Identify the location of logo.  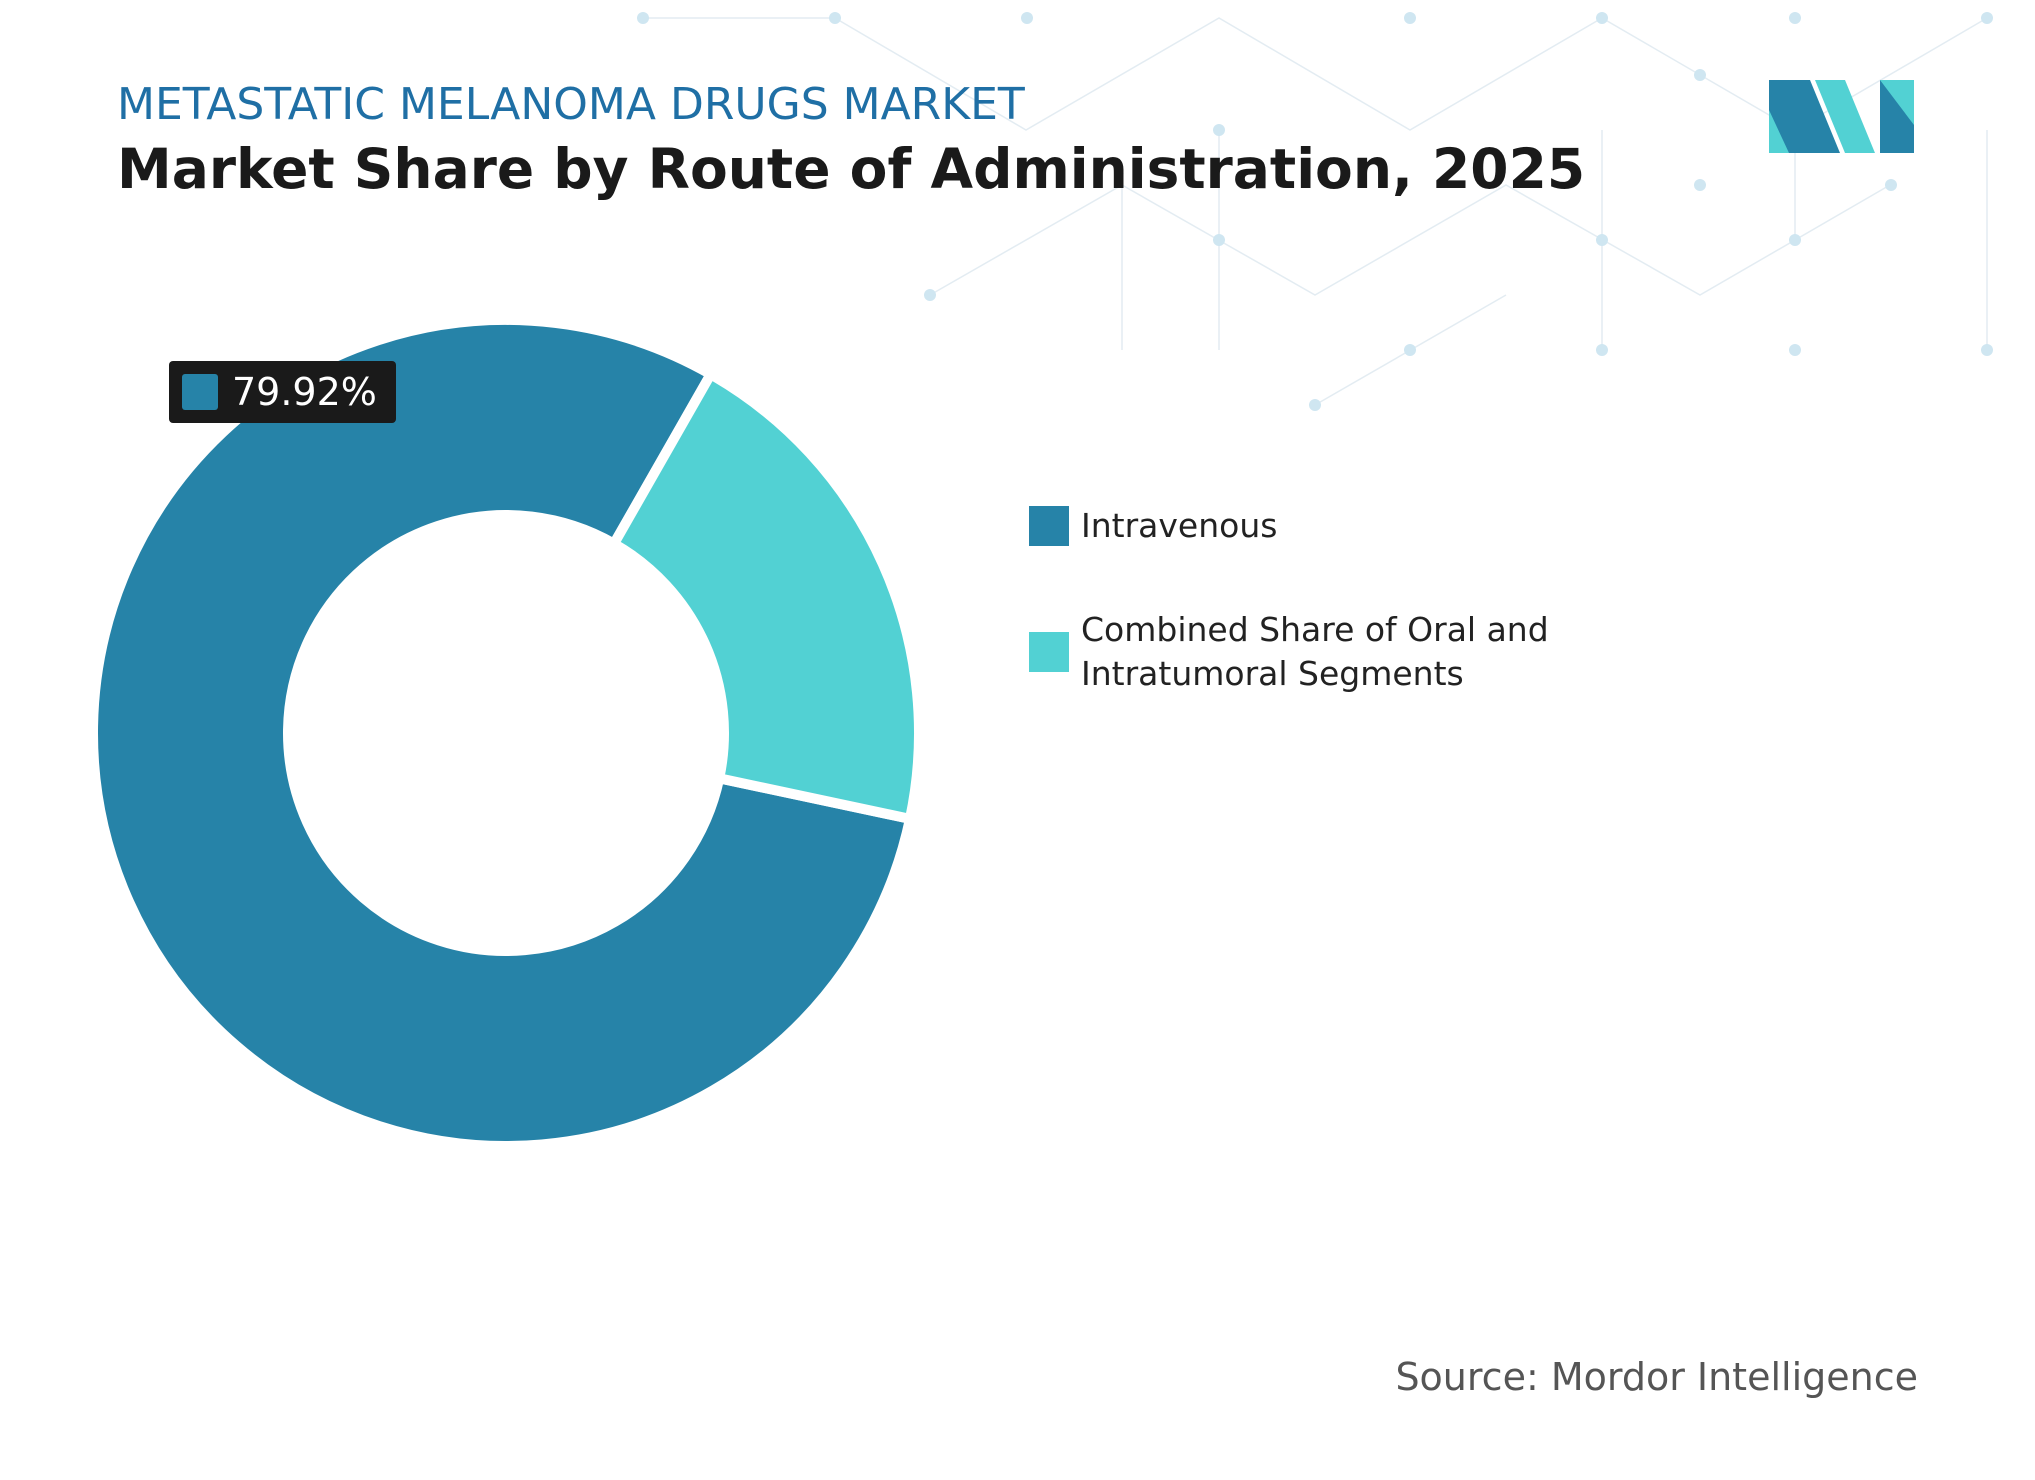
(1841, 116).